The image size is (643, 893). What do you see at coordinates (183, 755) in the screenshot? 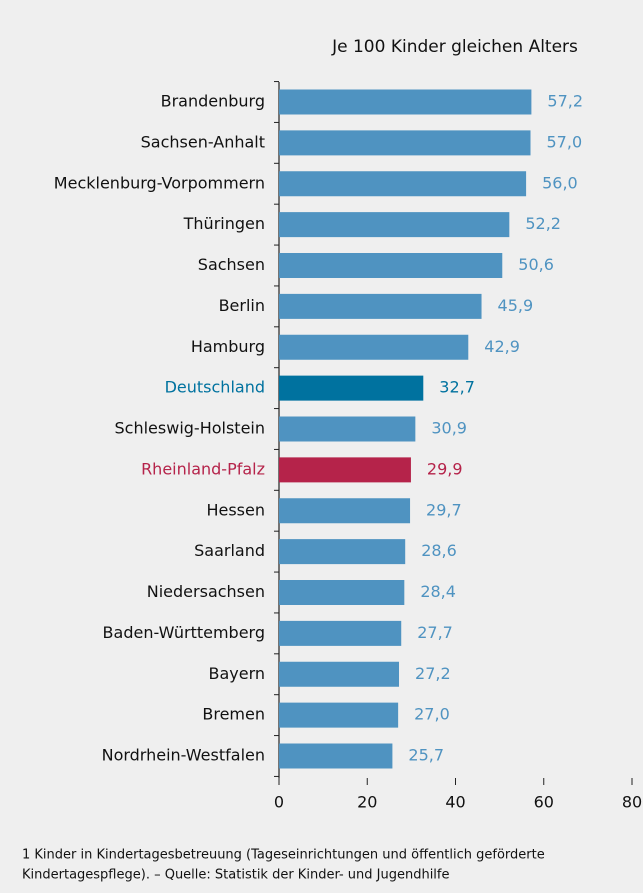
I see `y-tick-label: Nordrhein-Westfalen` at bounding box center [183, 755].